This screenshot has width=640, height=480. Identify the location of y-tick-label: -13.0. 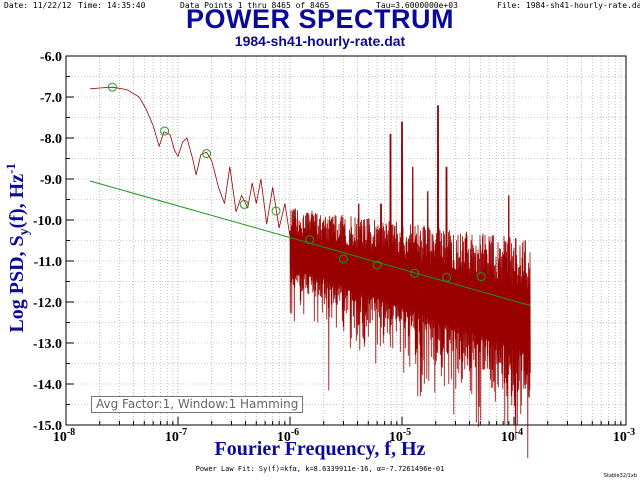
(47, 344).